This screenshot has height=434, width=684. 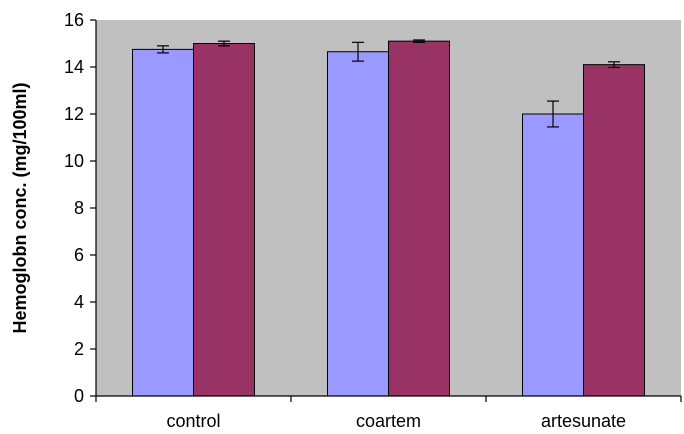 I want to click on y-tick-label: 12, so click(x=74, y=114).